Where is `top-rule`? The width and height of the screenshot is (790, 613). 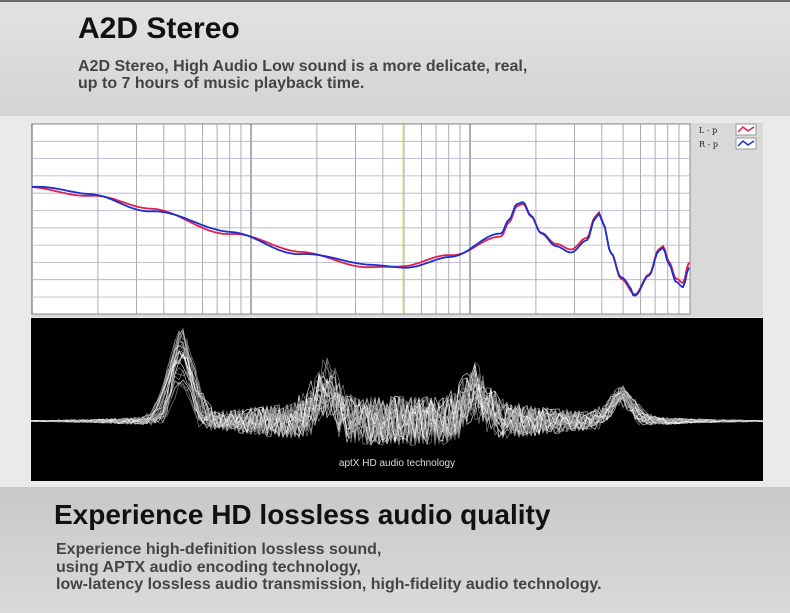
top-rule is located at coordinates (395, 1).